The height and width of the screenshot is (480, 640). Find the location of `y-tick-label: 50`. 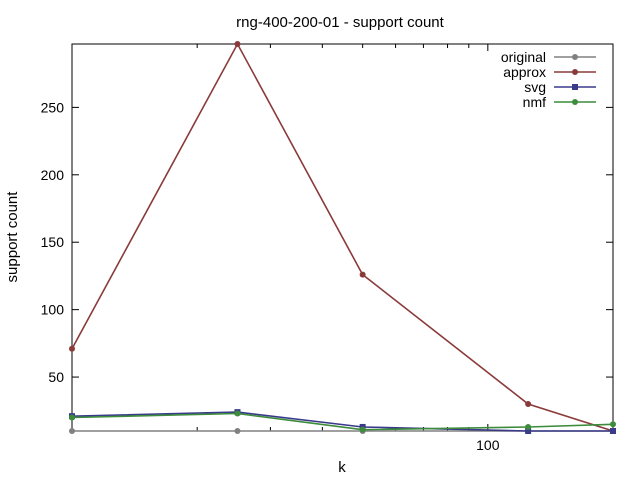

y-tick-label: 50 is located at coordinates (56, 377).